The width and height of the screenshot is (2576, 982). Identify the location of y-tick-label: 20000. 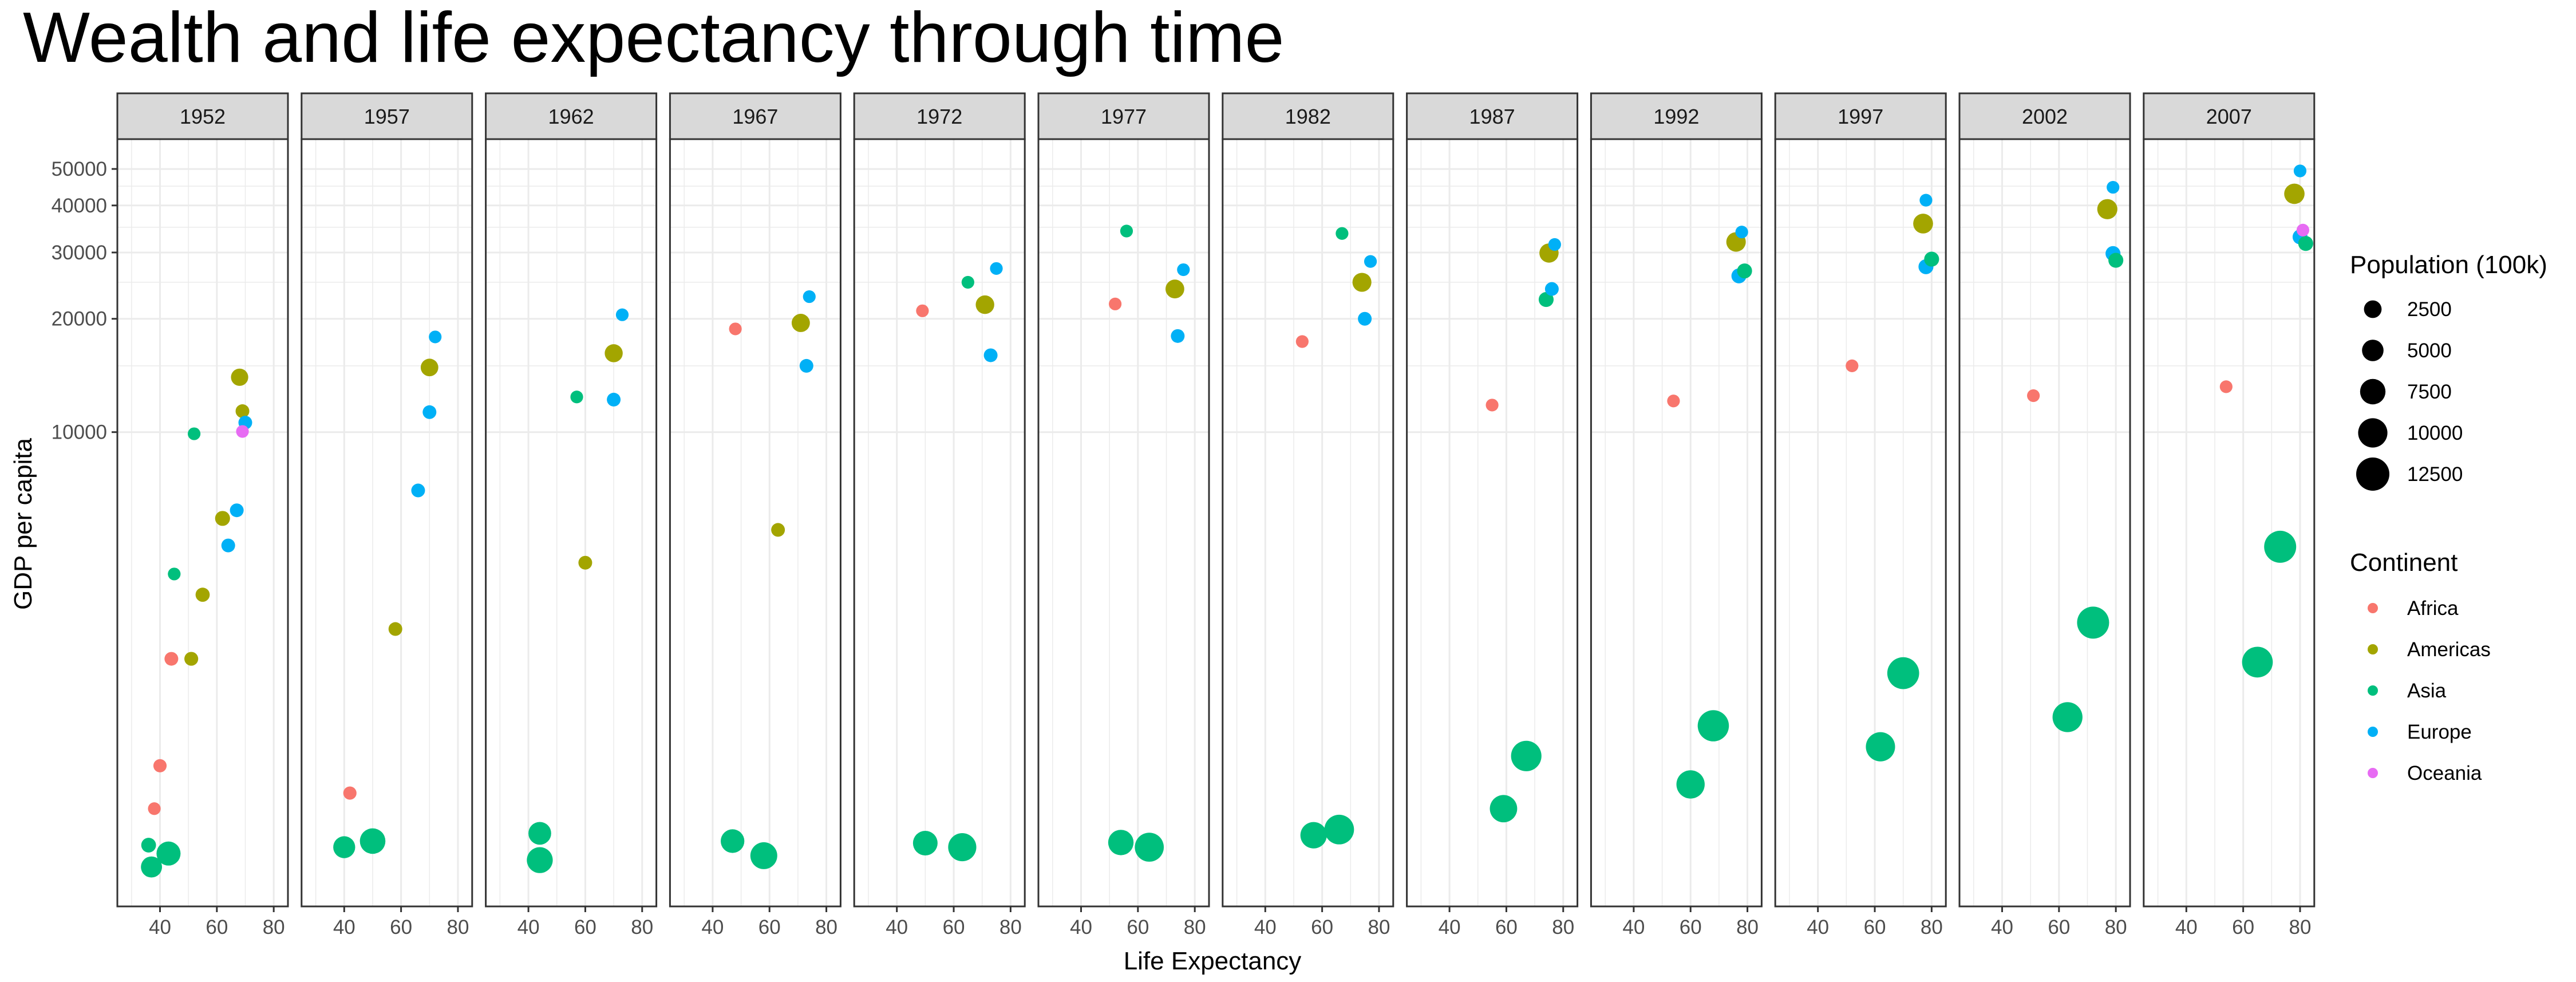
(79, 319).